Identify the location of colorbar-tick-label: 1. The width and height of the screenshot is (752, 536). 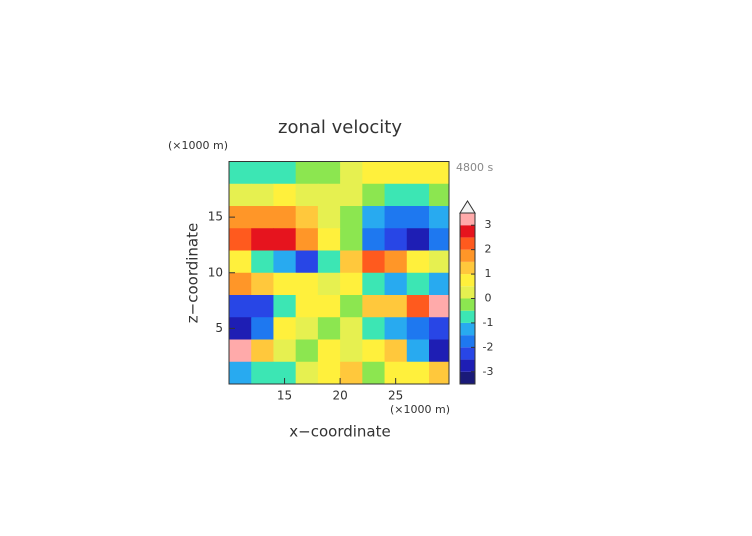
(488, 273).